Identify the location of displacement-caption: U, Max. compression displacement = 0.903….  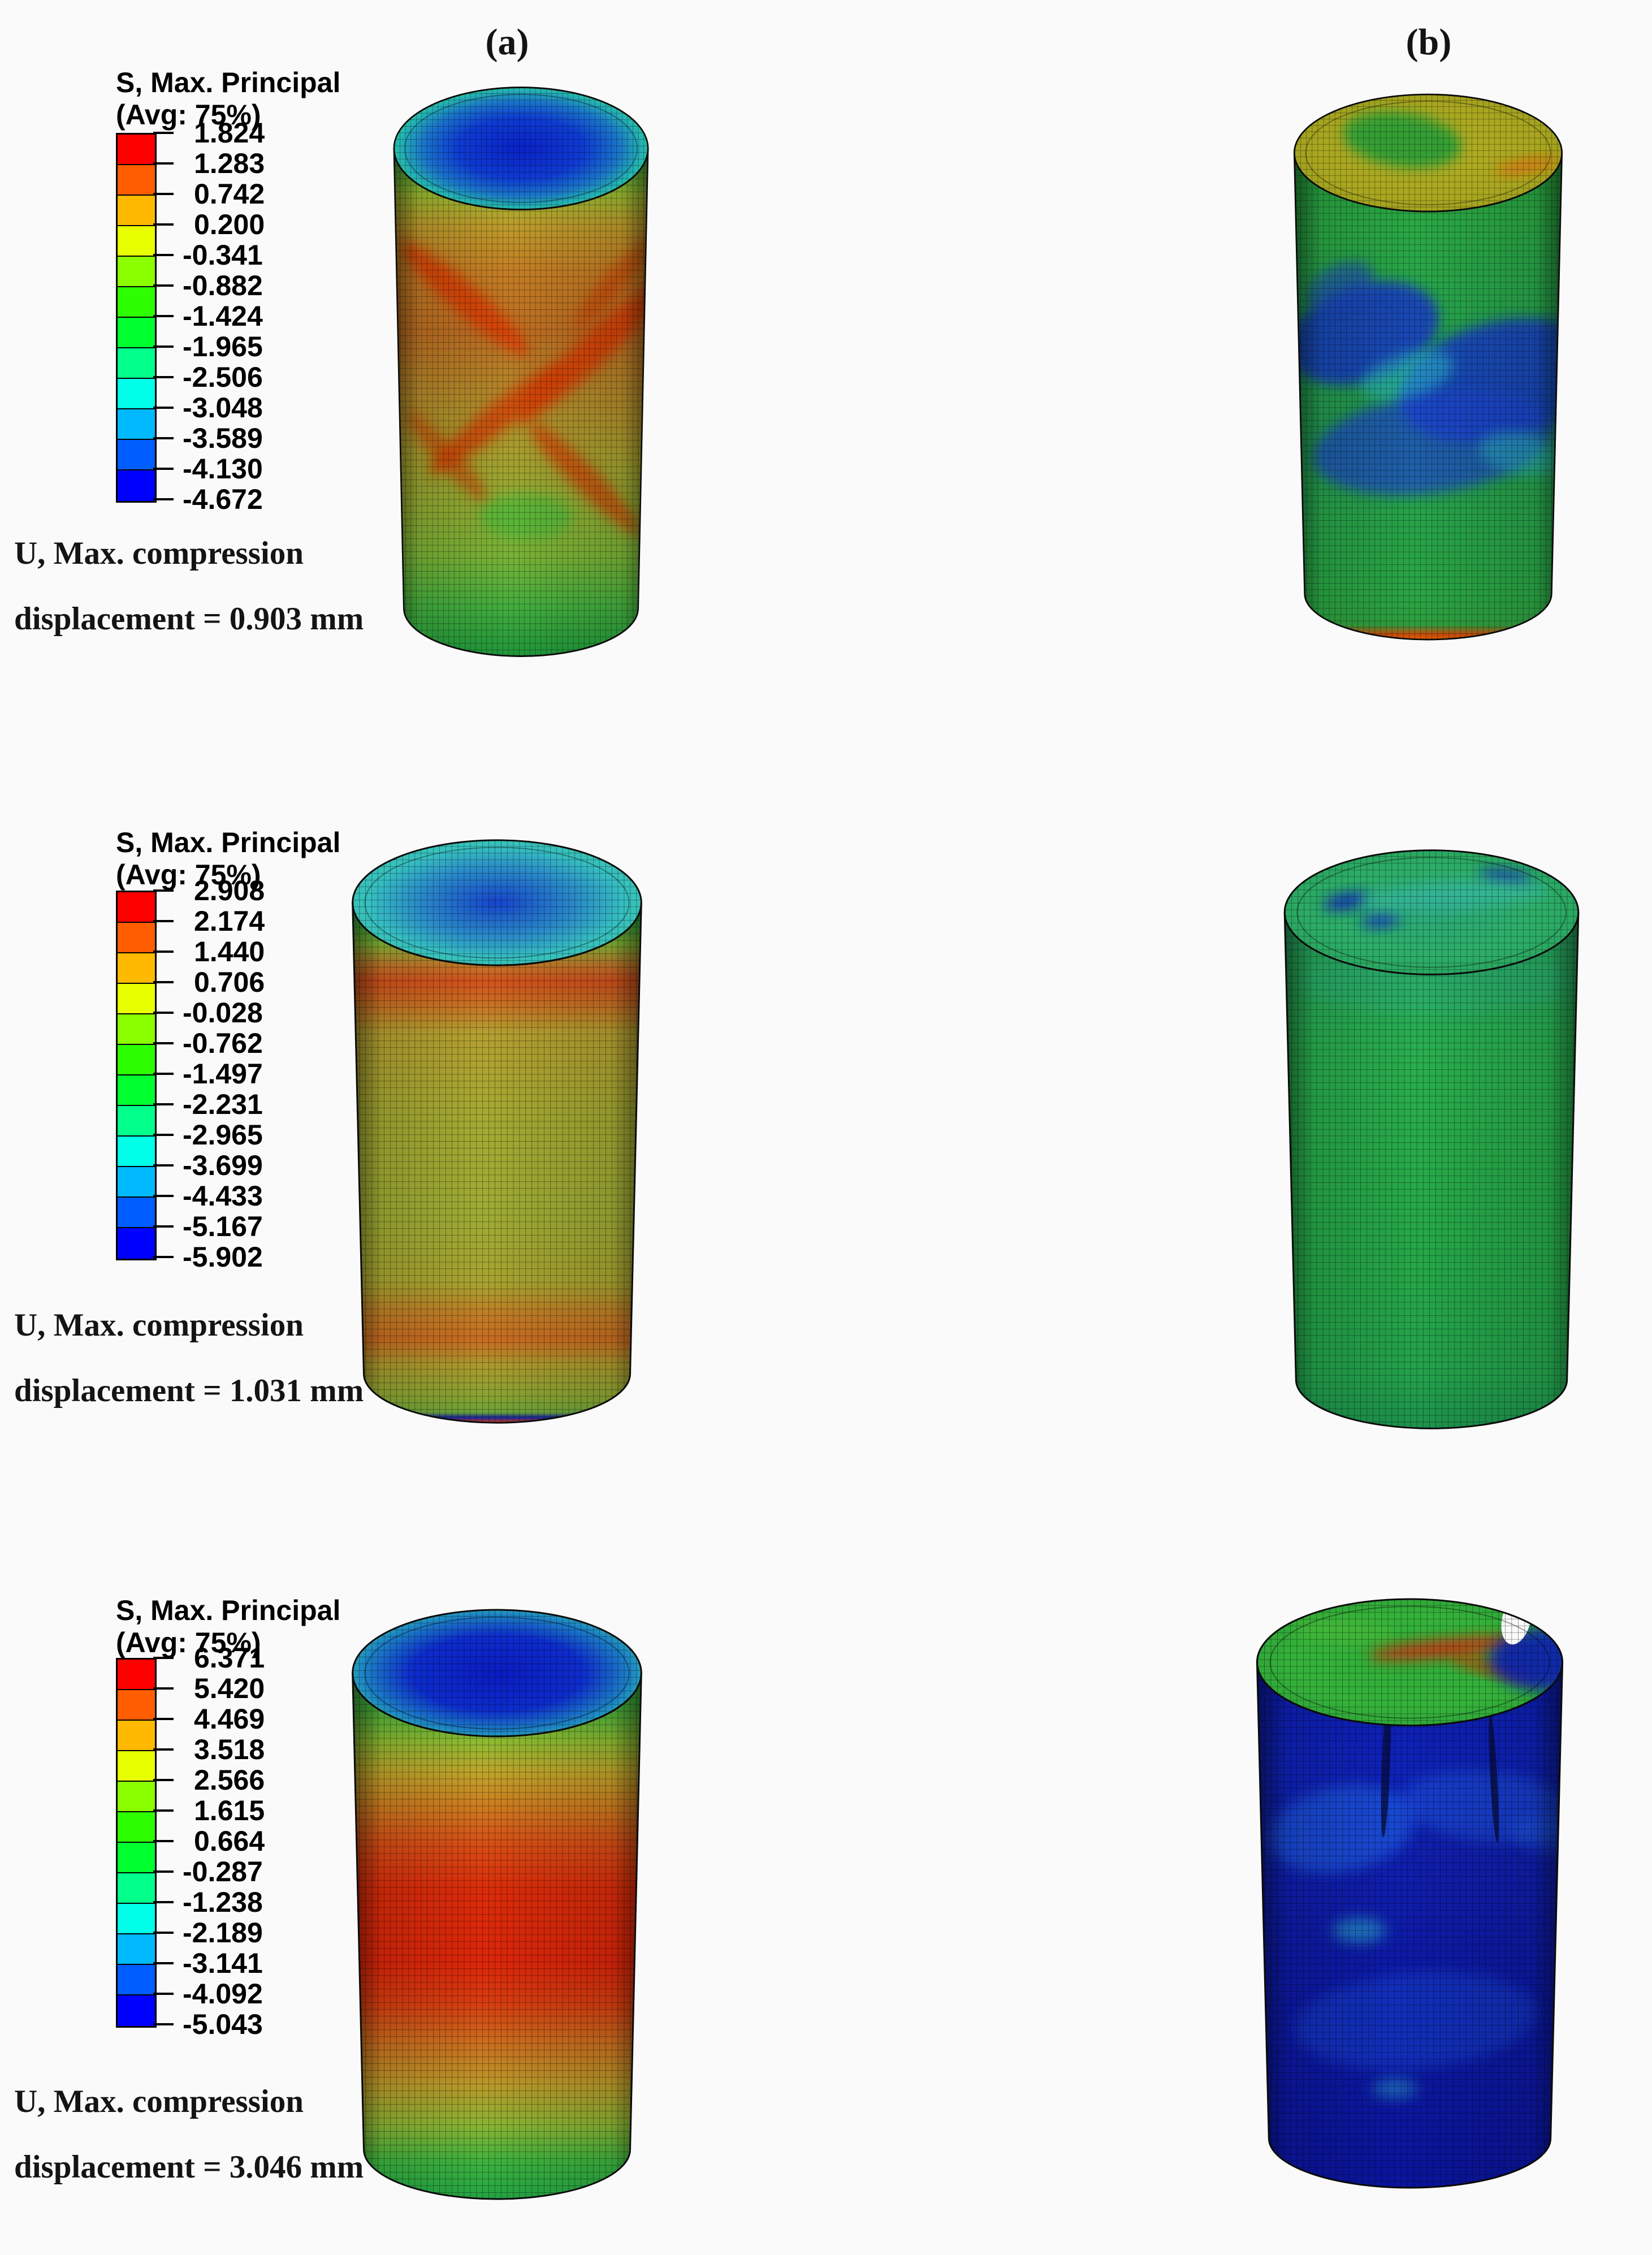
(189, 586).